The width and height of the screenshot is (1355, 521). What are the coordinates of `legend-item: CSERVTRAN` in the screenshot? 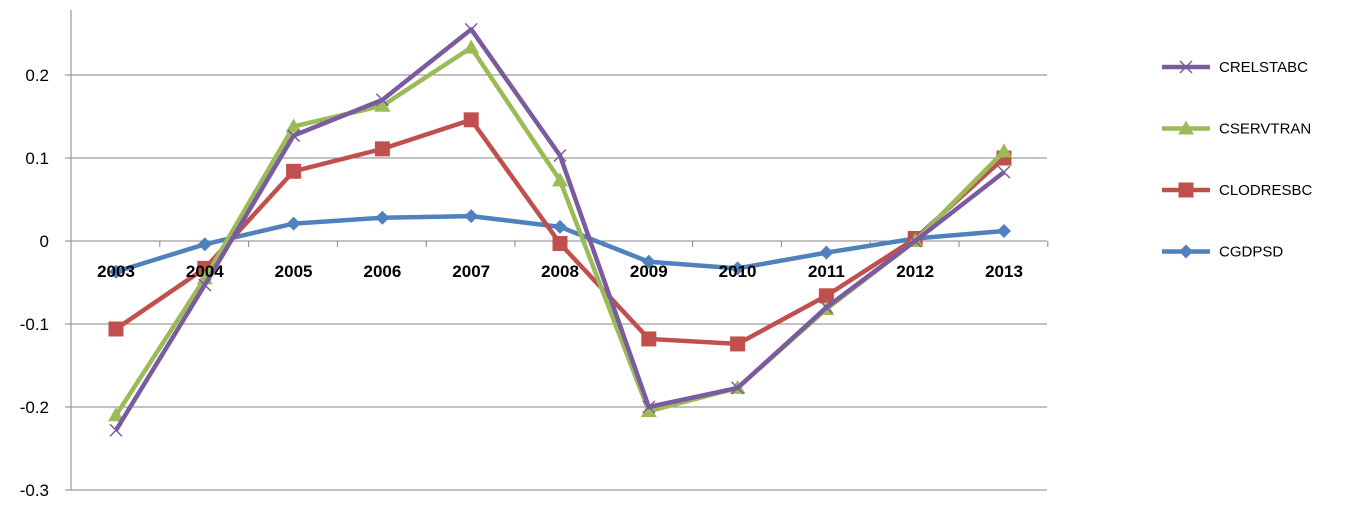 It's located at (1236, 129).